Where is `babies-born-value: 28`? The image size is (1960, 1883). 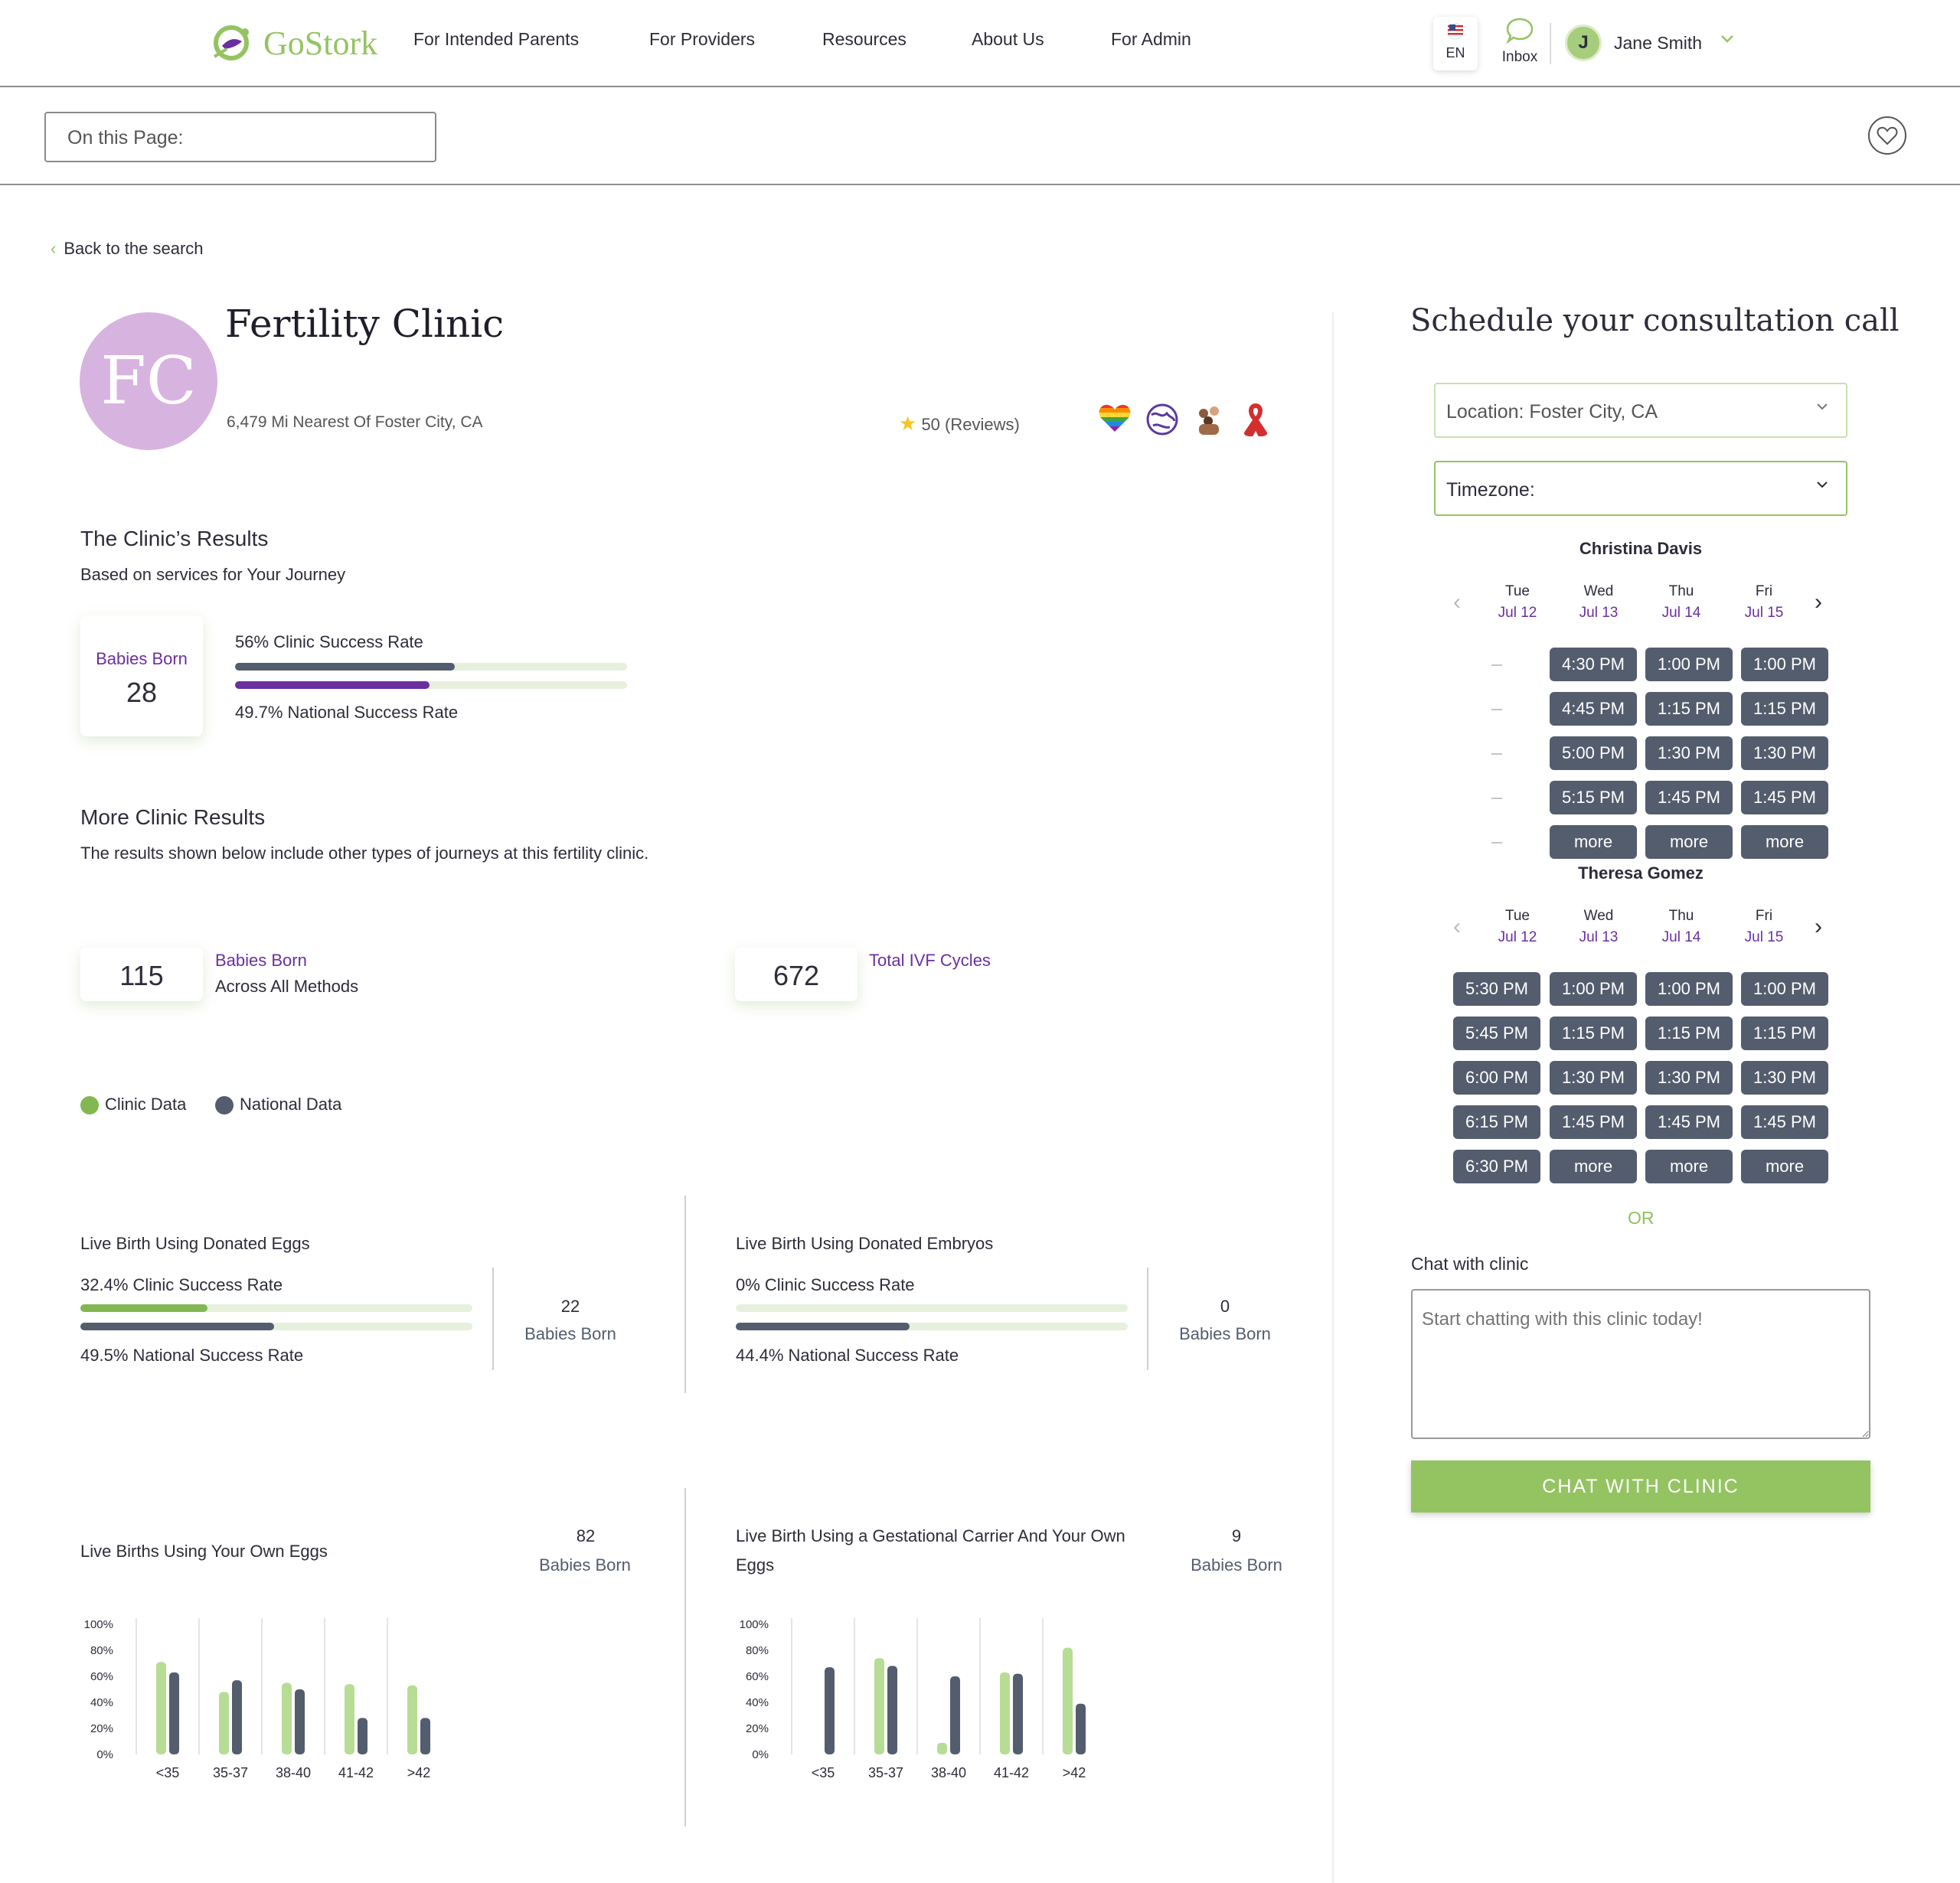 babies-born-value: 28 is located at coordinates (142, 692).